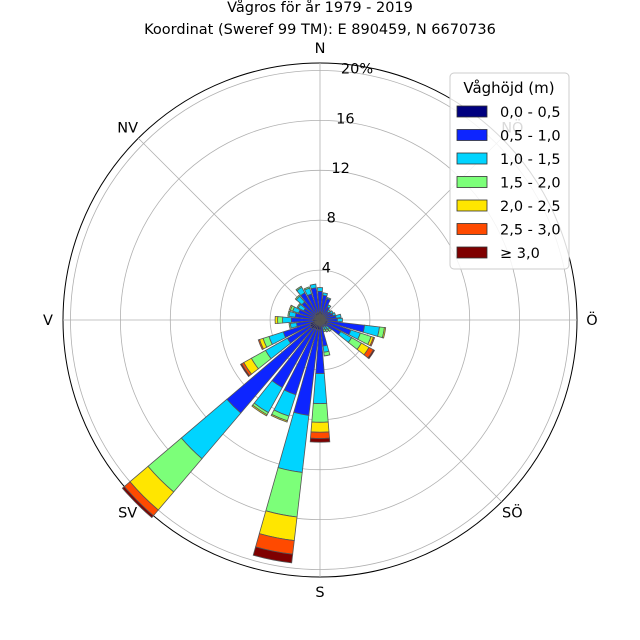 This screenshot has height=640, width=640. I want to click on legend-label: 1,5 - 2,0, so click(530, 184).